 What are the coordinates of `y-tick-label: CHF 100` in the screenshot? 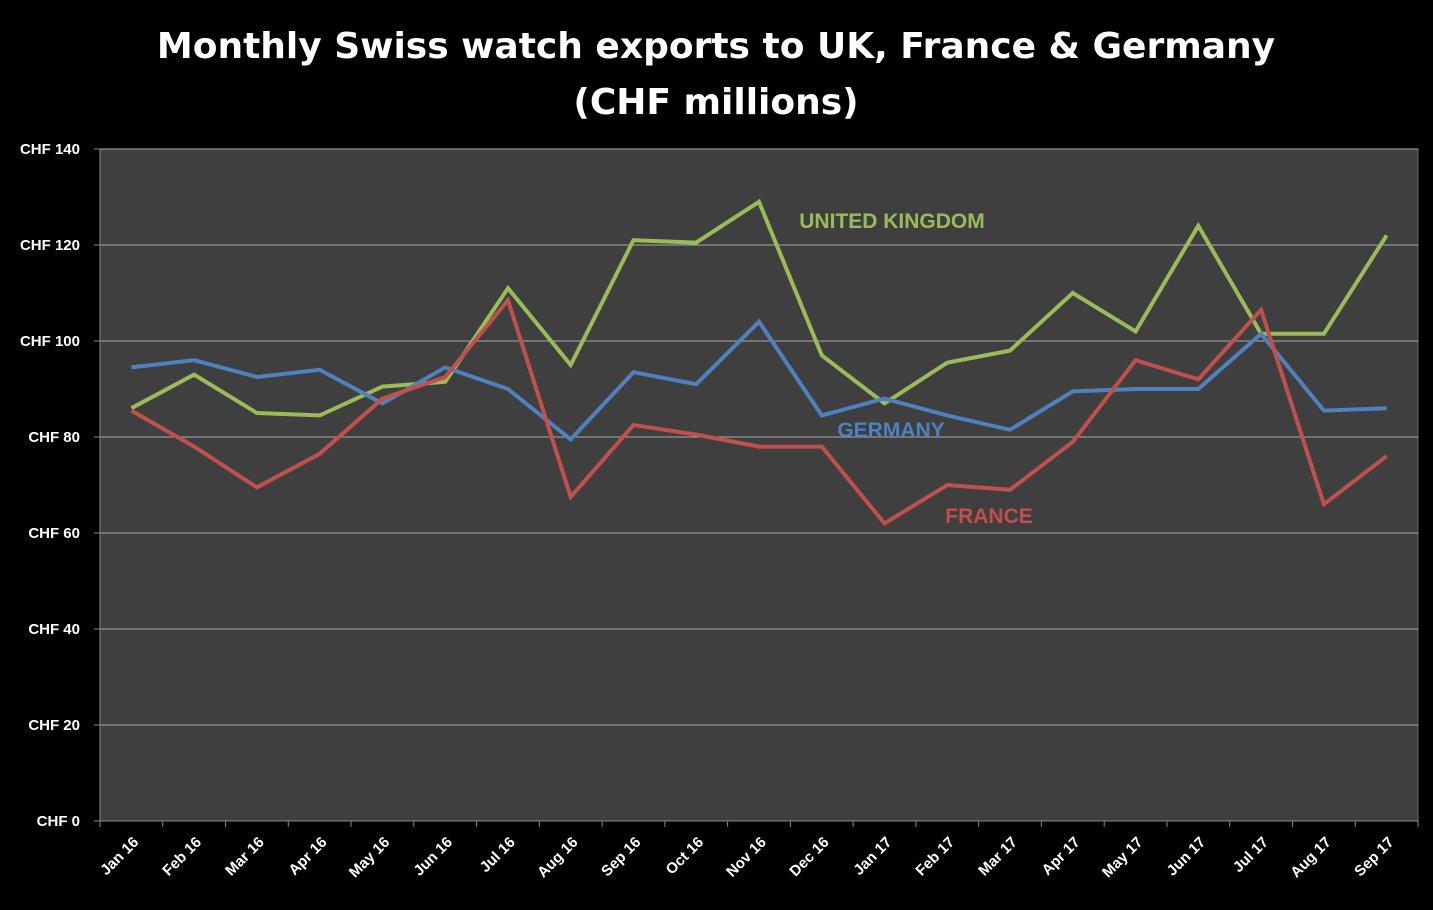 It's located at (50, 341).